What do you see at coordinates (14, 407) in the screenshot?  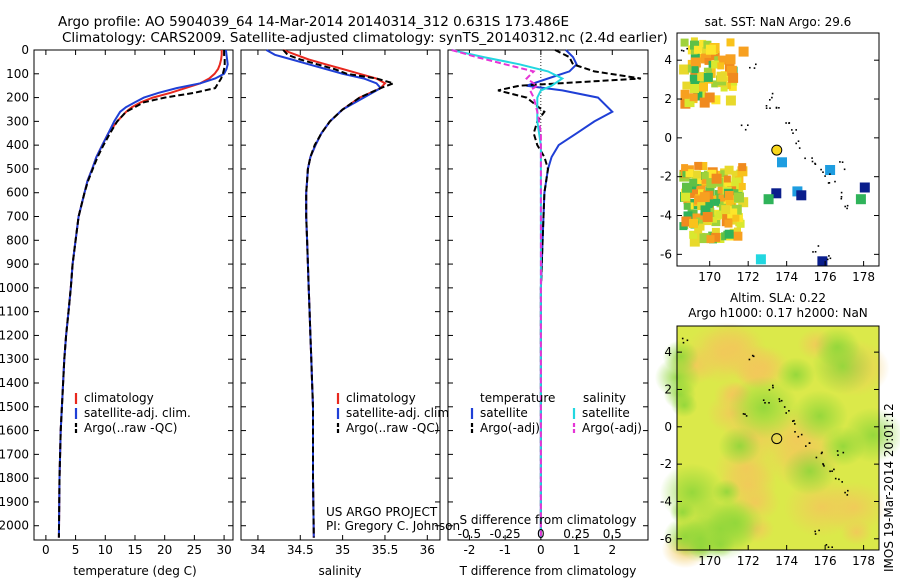 I see `y-tick-label: 1500` at bounding box center [14, 407].